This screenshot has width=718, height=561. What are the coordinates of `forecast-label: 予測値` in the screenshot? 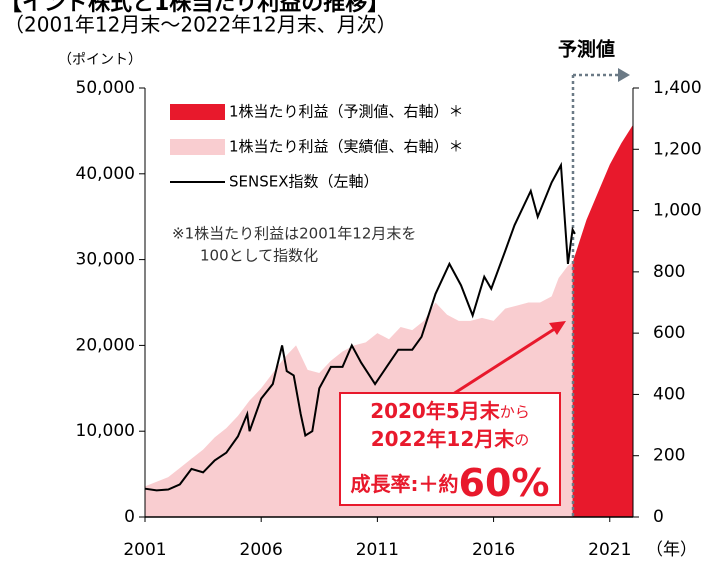 It's located at (586, 49).